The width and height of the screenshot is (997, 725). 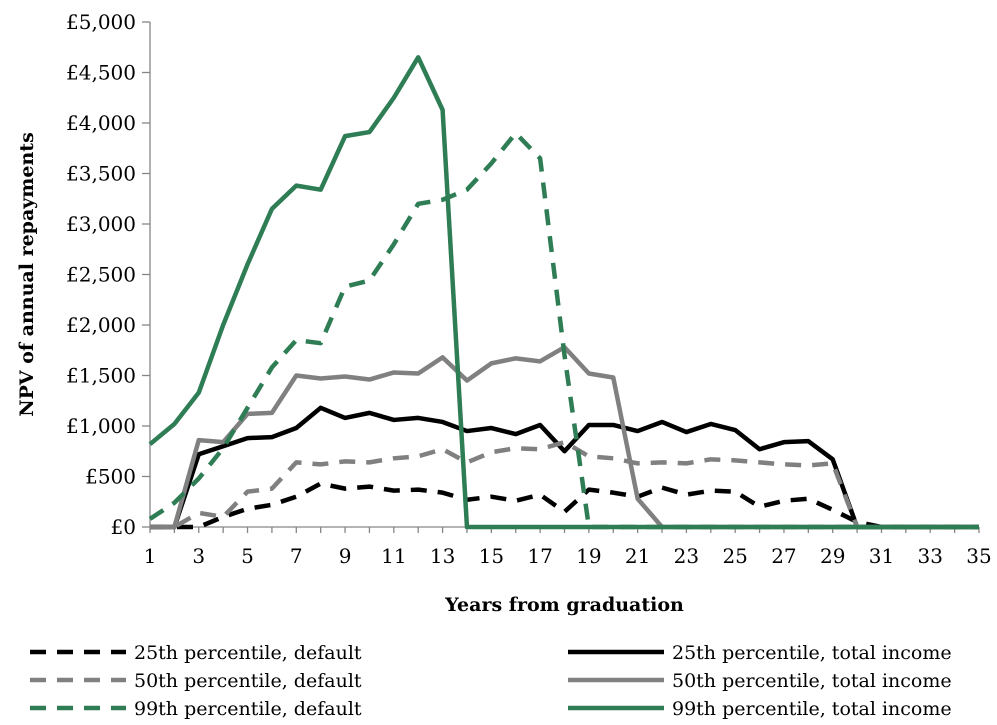 What do you see at coordinates (101, 22) in the screenshot?
I see `y-tick-label: £5,000` at bounding box center [101, 22].